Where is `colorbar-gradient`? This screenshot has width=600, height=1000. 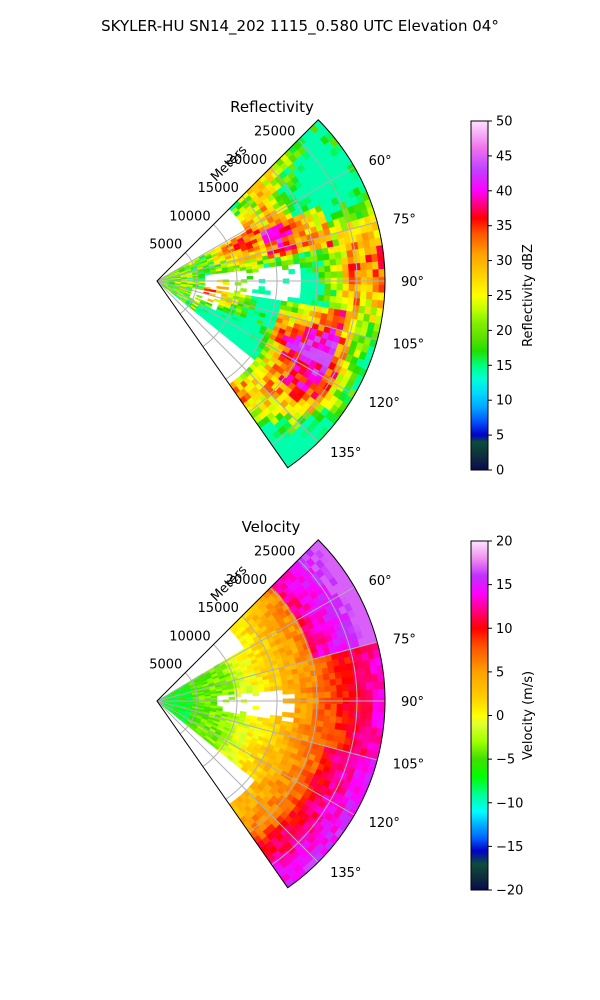 colorbar-gradient is located at coordinates (479, 715).